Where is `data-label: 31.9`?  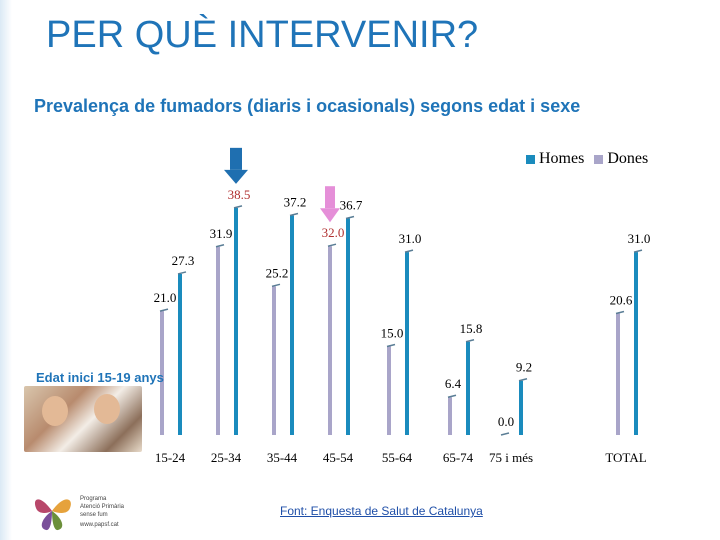
data-label: 31.9 is located at coordinates (221, 233).